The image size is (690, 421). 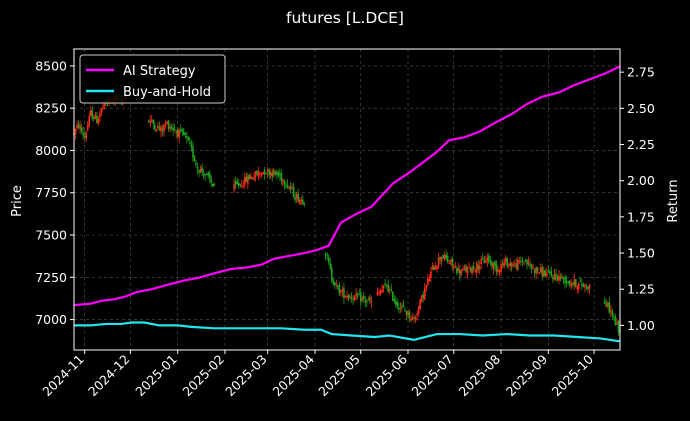 I want to click on right-tick-label: 1.50, so click(x=641, y=253).